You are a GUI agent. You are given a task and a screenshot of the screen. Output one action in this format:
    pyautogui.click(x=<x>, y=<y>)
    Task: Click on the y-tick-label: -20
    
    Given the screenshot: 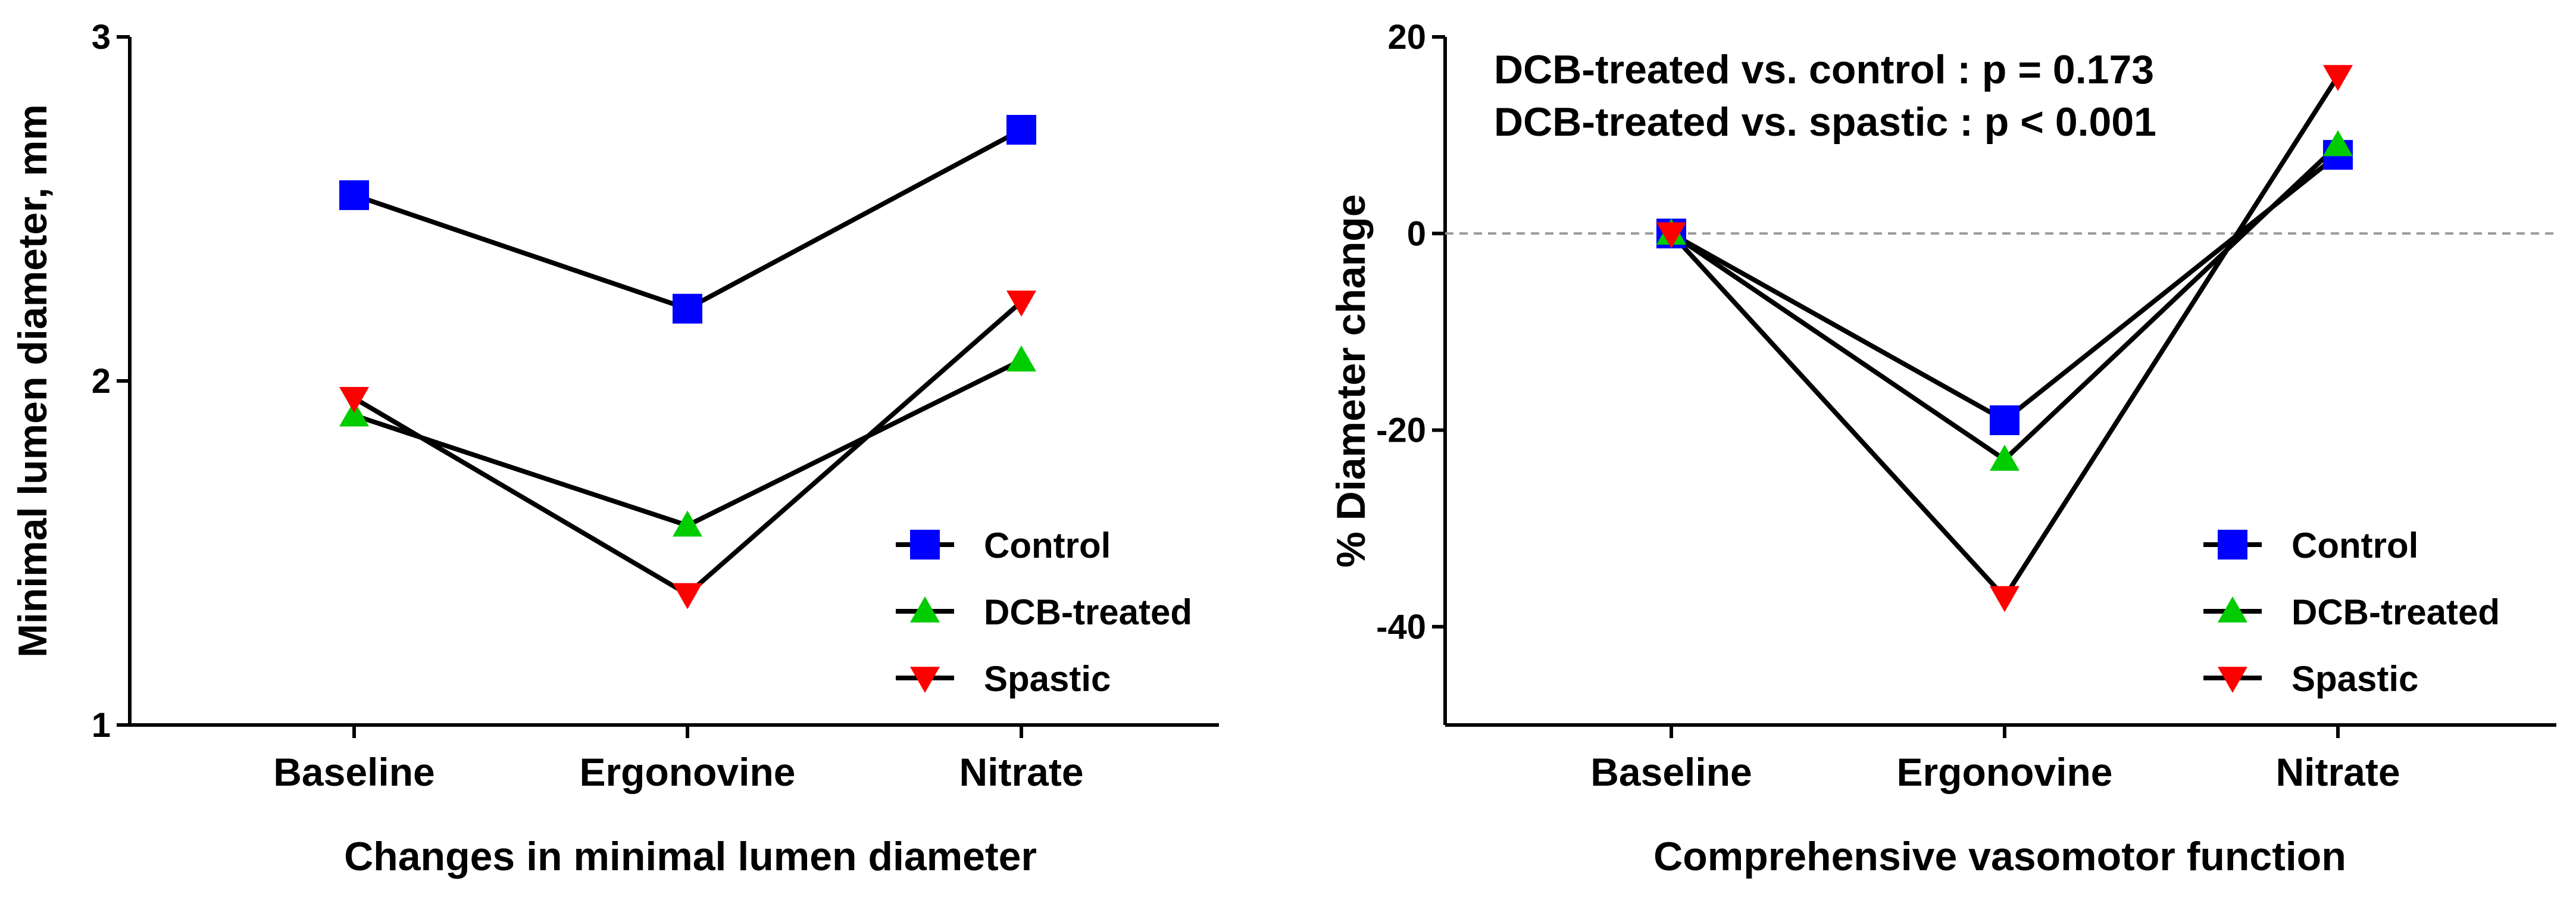 What is the action you would take?
    pyautogui.click(x=1401, y=431)
    